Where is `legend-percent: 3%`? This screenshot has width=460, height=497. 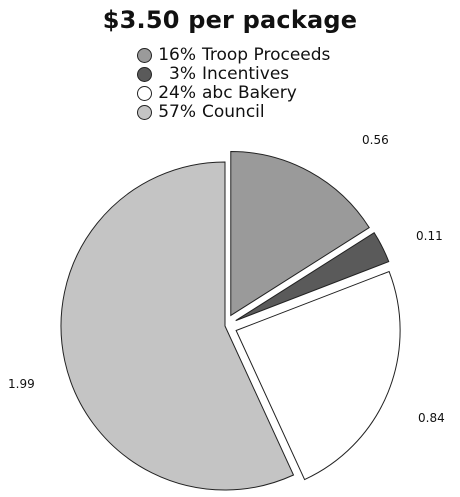
legend-percent: 3% is located at coordinates (182, 74).